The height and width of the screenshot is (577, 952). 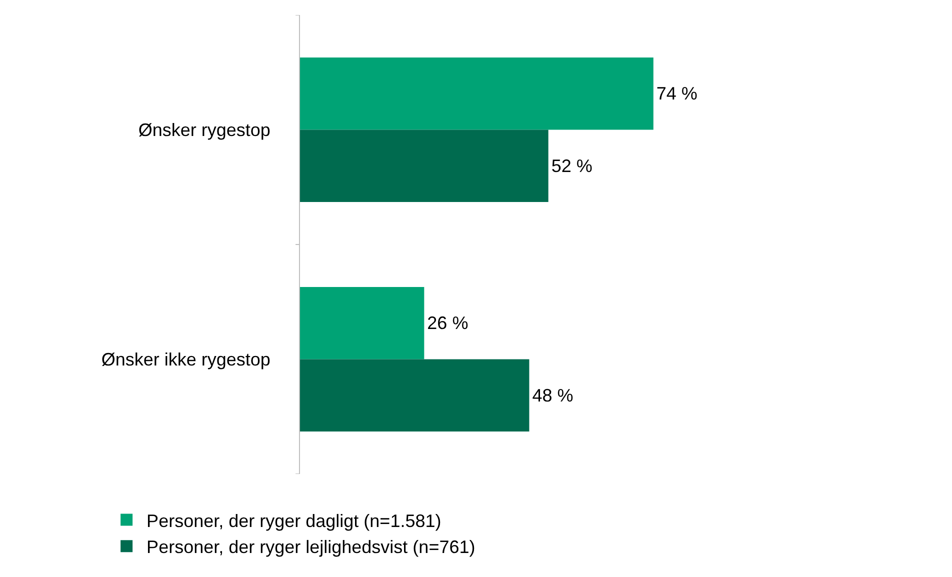 What do you see at coordinates (311, 547) in the screenshot?
I see `legend-label: Personer, der ryger lejlighedsvist (n=761)` at bounding box center [311, 547].